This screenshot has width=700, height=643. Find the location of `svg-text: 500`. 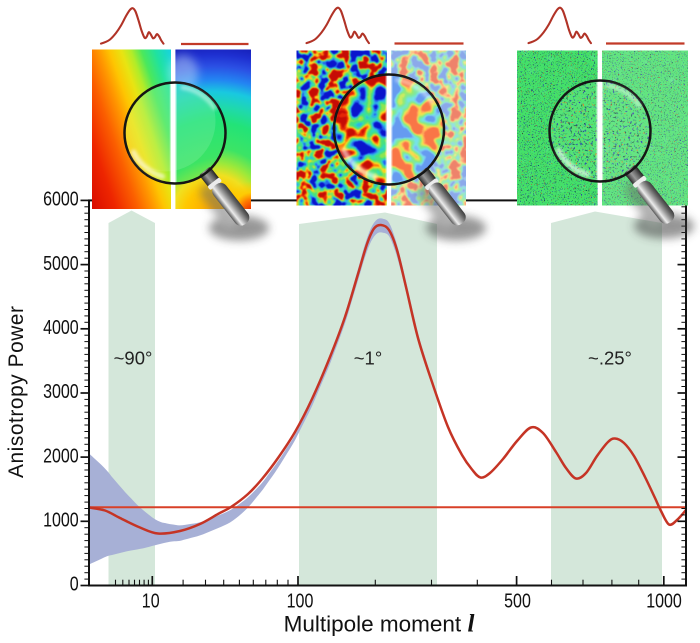

svg-text: 500 is located at coordinates (517, 601).